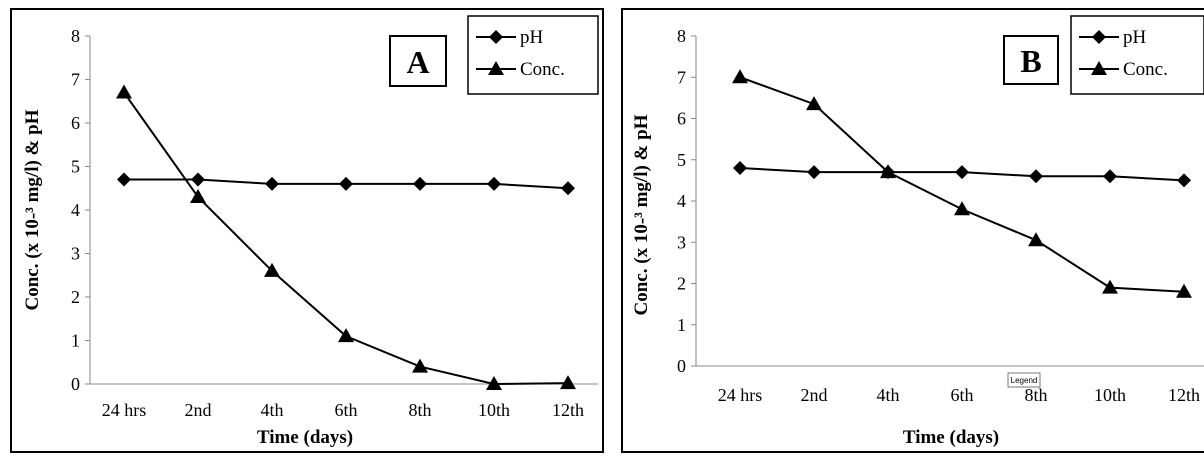 This screenshot has width=1204, height=456. I want to click on panel-letter: B, so click(1030, 61).